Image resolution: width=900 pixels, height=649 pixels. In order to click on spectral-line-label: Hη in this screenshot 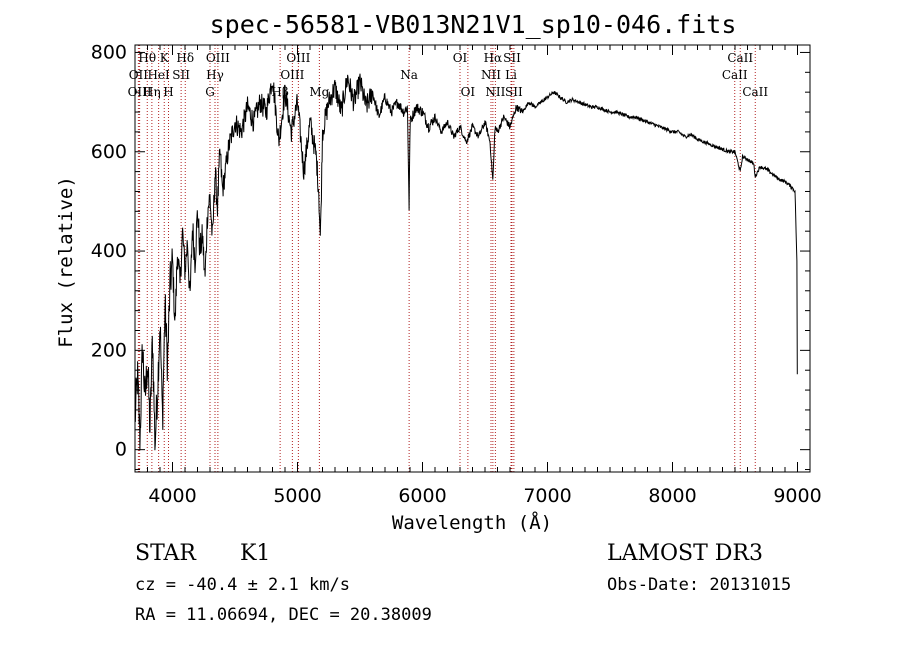, I will do `click(152, 92)`.